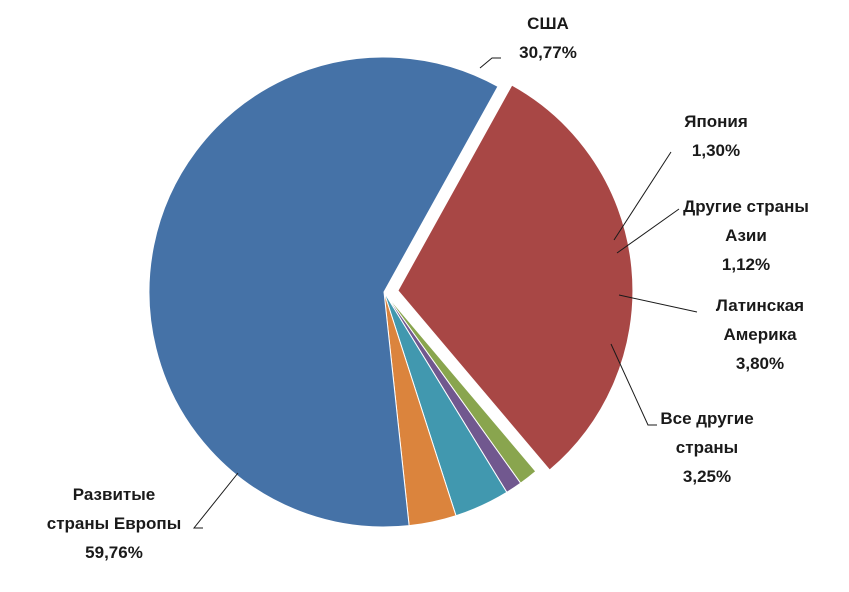 The height and width of the screenshot is (592, 849). Describe the element at coordinates (760, 363) in the screenshot. I see `slice-3-label-line-2: 3,80%` at that location.